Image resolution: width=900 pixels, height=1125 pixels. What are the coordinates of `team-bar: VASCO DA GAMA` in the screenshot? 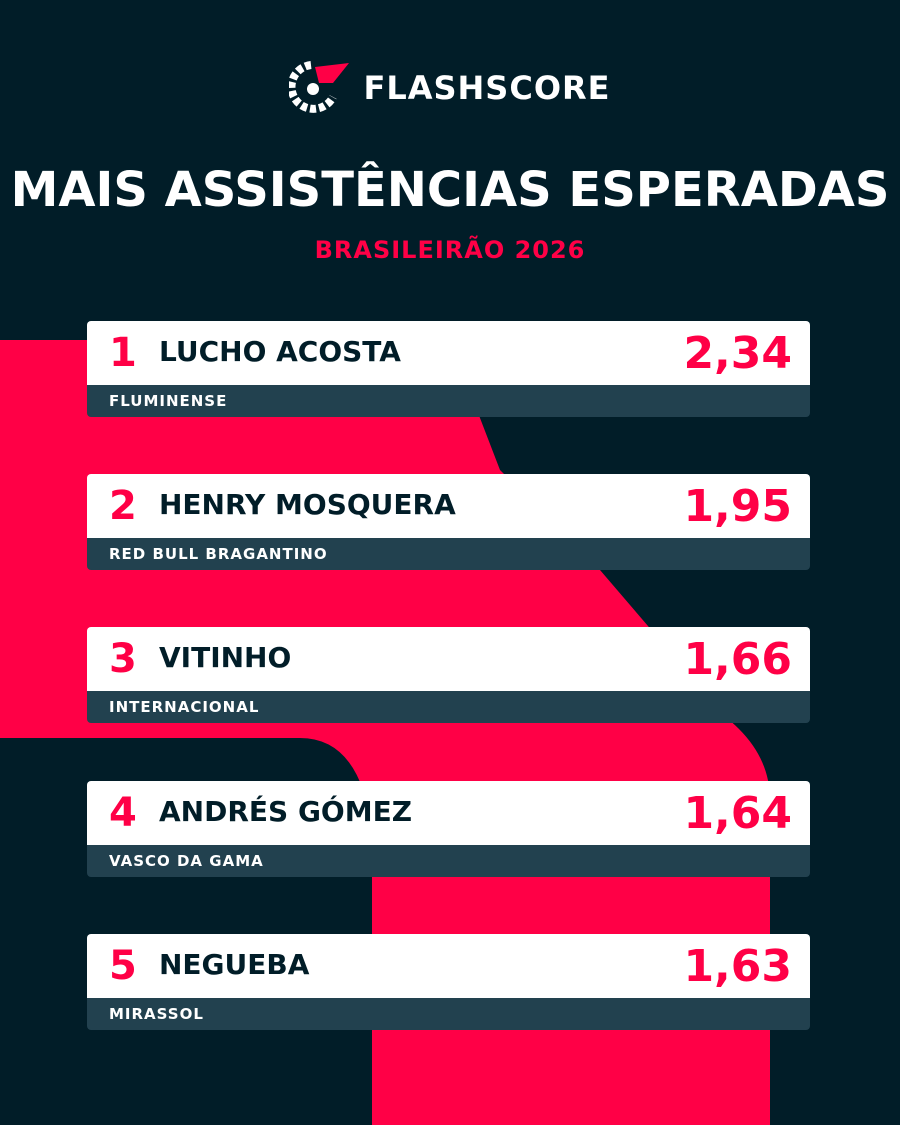 It's located at (448, 861).